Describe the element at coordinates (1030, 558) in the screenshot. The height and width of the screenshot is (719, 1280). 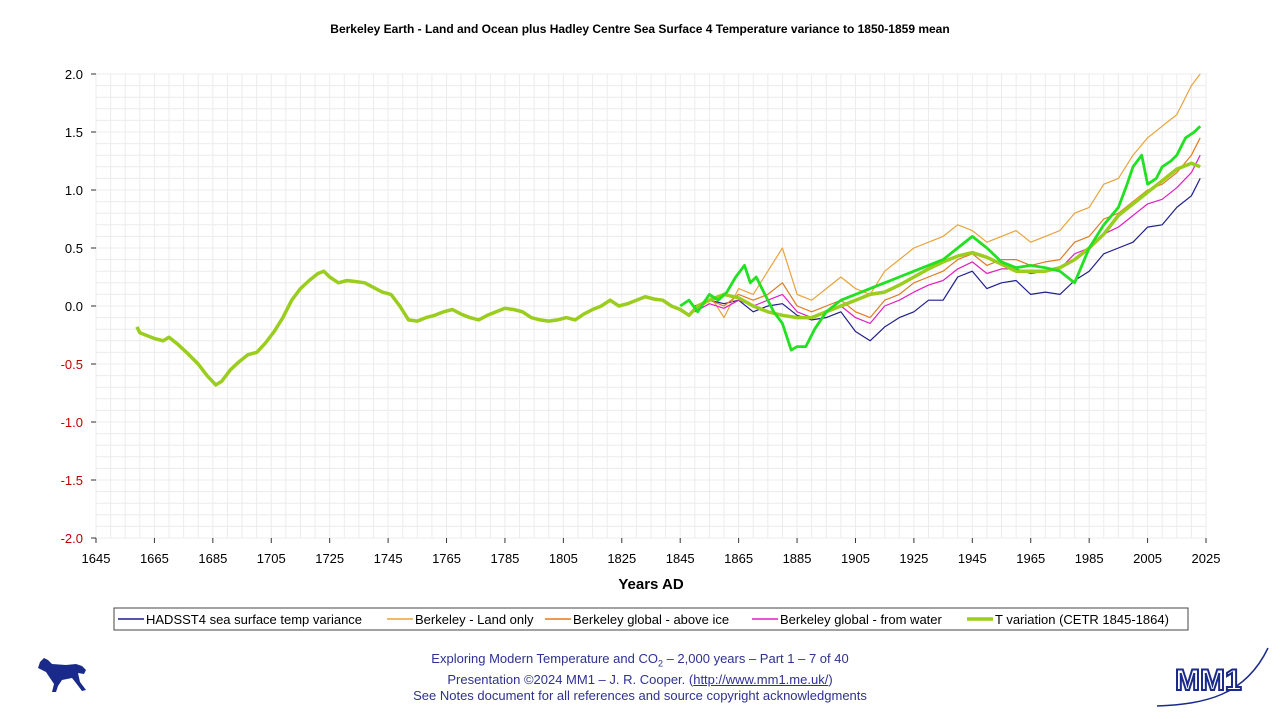
I see `x-tick-label: 1965` at that location.